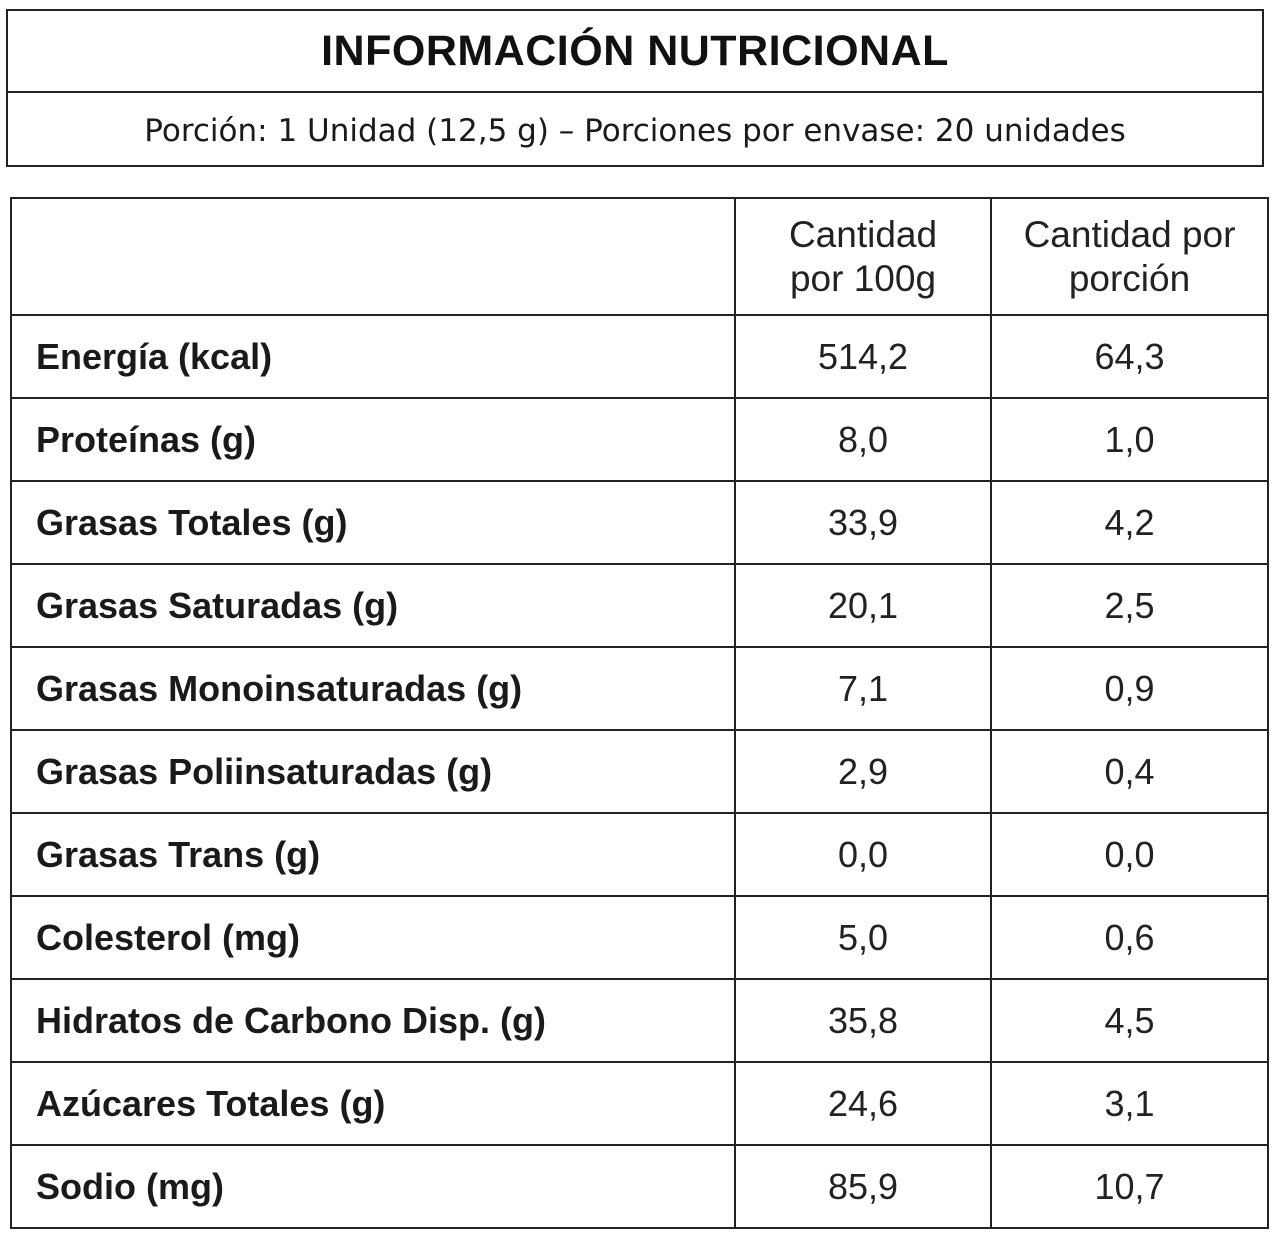 Image resolution: width=1275 pixels, height=1233 pixels. Describe the element at coordinates (863, 688) in the screenshot. I see `value-per-100g: 7,1` at that location.